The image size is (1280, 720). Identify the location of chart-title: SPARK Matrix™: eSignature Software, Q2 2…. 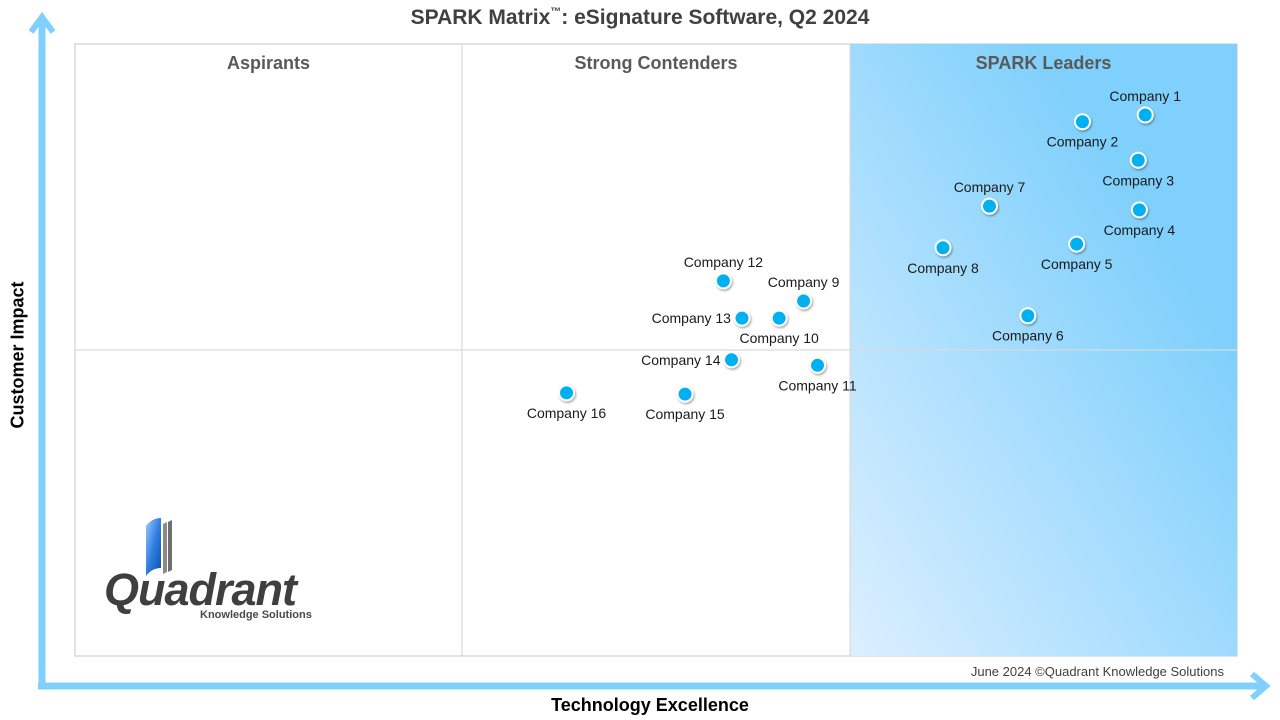
(640, 18).